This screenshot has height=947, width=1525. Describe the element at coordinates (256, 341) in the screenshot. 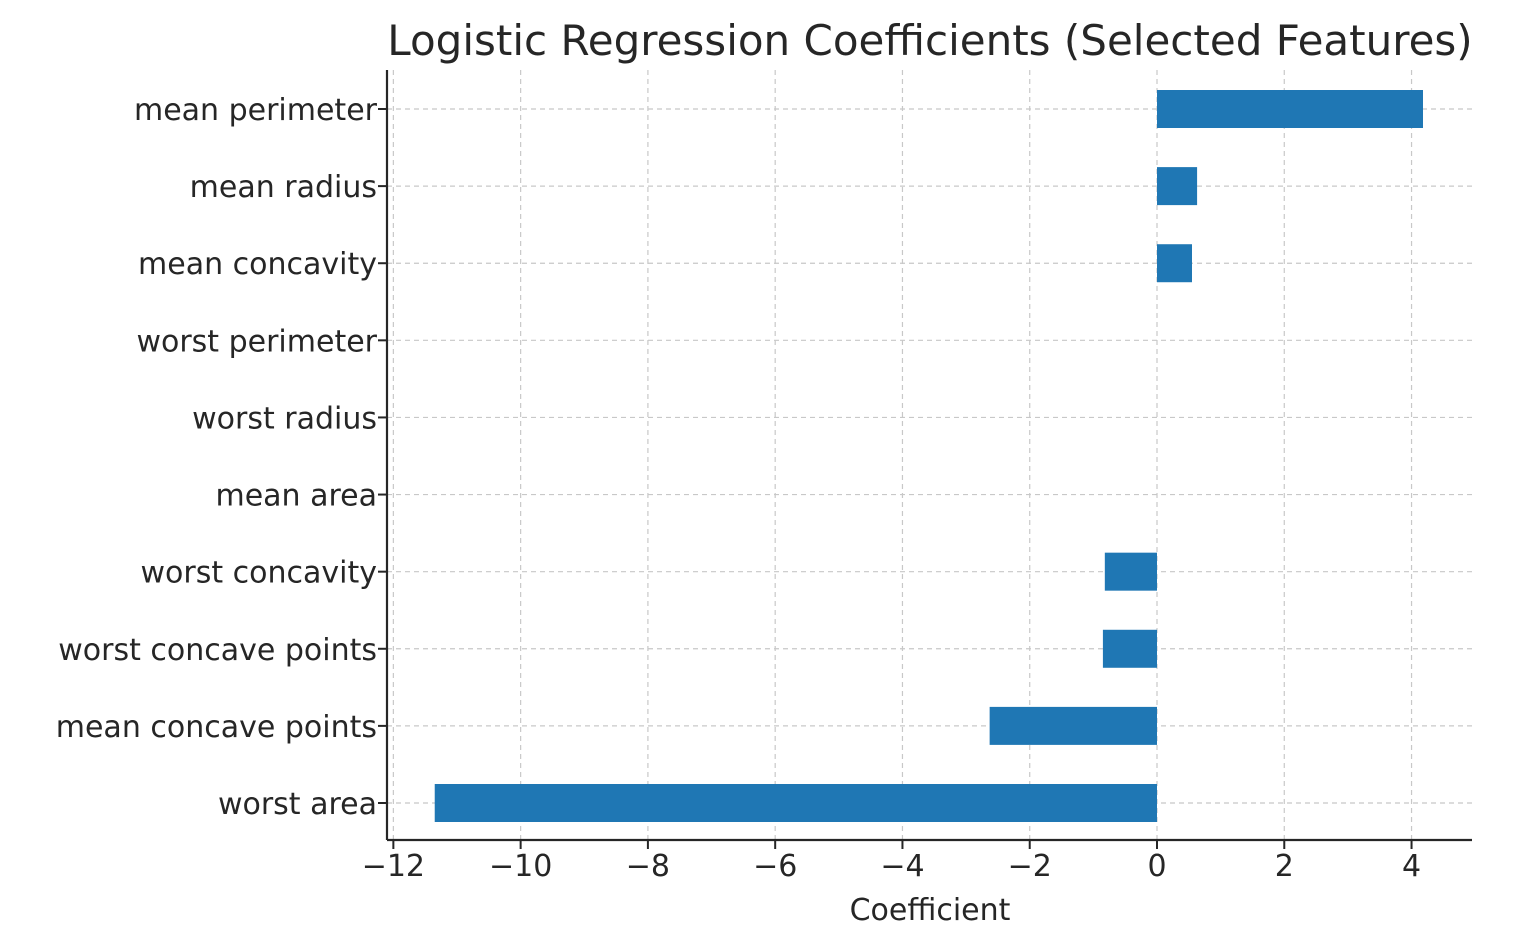

I see `y-tick-label: worst perimeter` at that location.